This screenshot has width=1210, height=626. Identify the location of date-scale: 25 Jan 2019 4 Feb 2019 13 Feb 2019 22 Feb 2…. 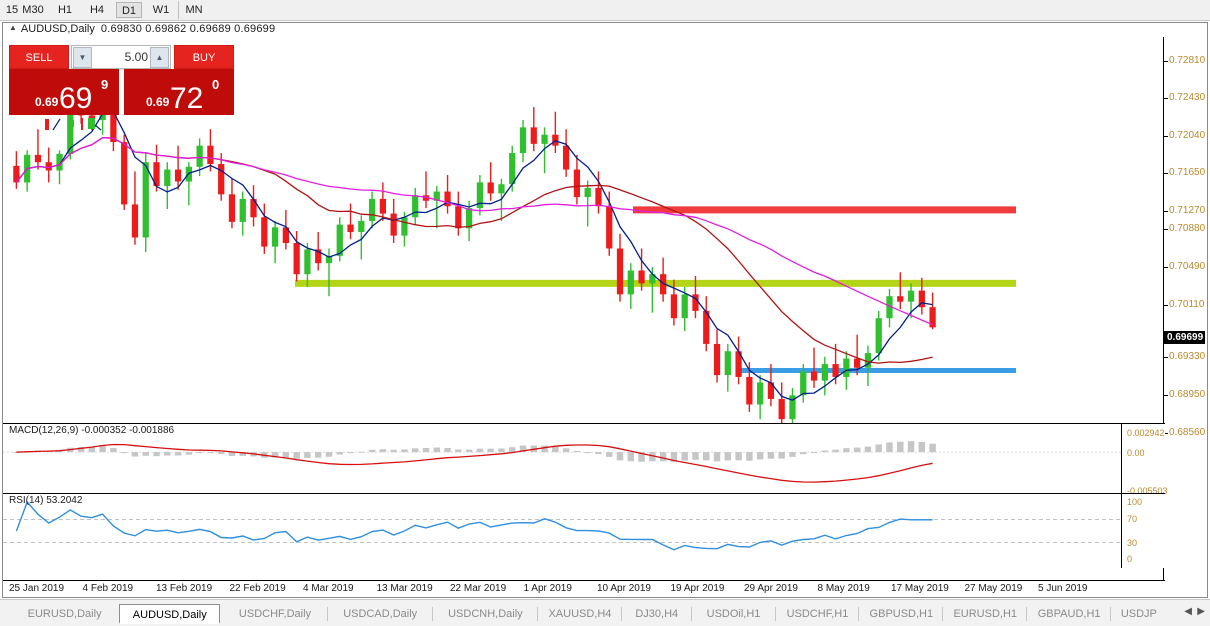
(584, 588).